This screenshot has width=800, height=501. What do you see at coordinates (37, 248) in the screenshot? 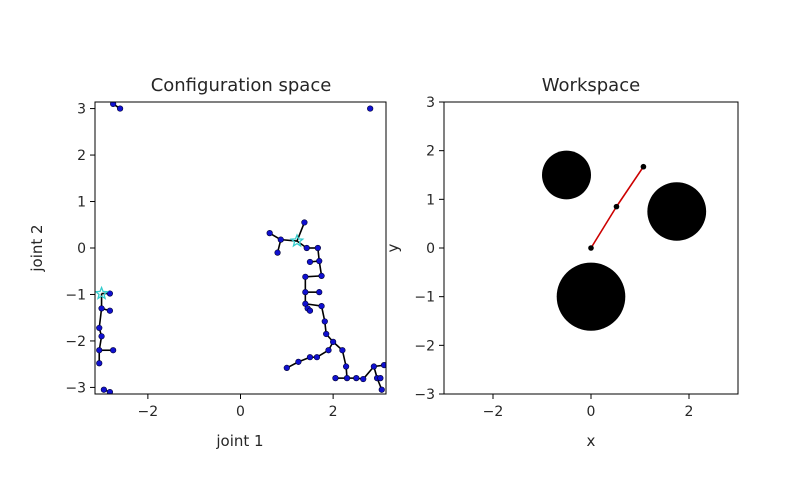
I see `cspace-y-axis-label: joint 2` at bounding box center [37, 248].